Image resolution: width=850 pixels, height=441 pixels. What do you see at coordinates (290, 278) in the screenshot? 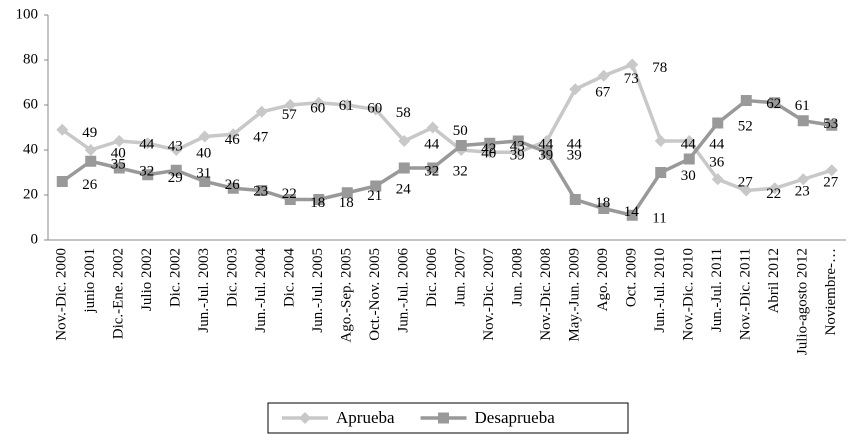
I see `x-tick-label: Dic. 2004` at bounding box center [290, 278].